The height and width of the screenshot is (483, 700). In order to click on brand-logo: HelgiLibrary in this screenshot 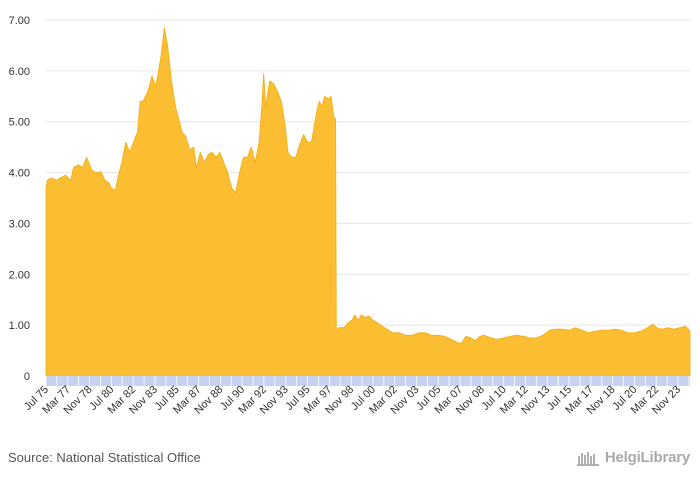, I will do `click(633, 457)`.